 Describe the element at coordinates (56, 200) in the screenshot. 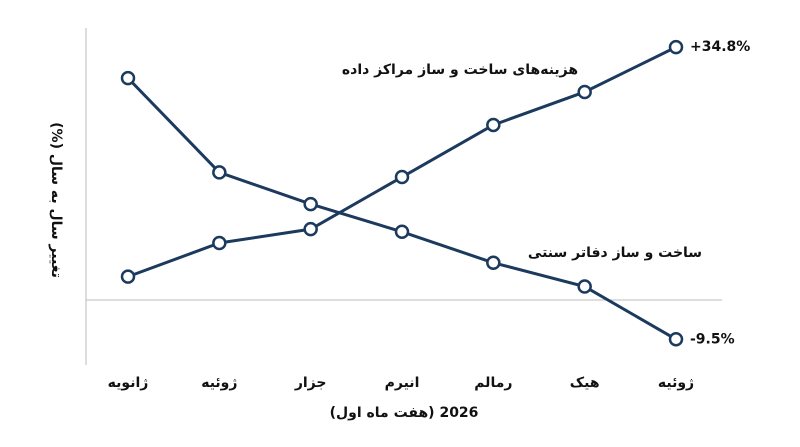

I see `y-axis-label: تغییر سال به سال (%)` at that location.